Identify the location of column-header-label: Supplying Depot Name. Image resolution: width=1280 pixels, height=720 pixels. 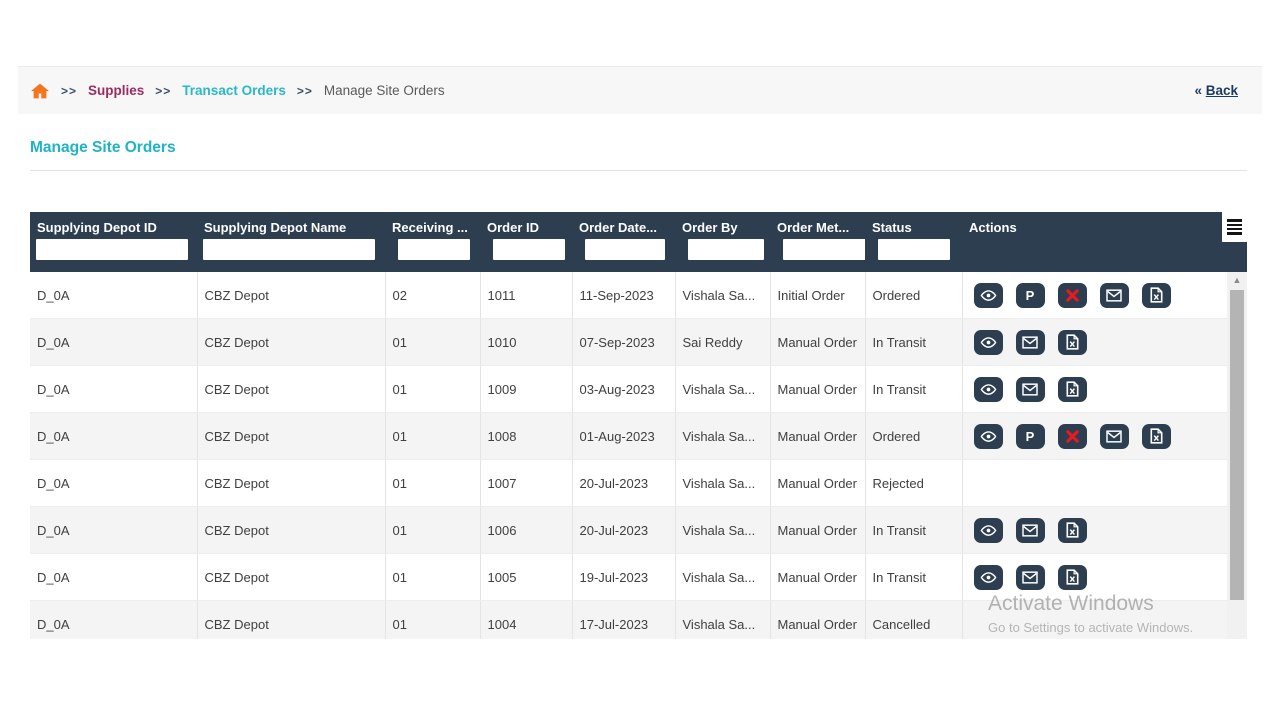
(275, 227).